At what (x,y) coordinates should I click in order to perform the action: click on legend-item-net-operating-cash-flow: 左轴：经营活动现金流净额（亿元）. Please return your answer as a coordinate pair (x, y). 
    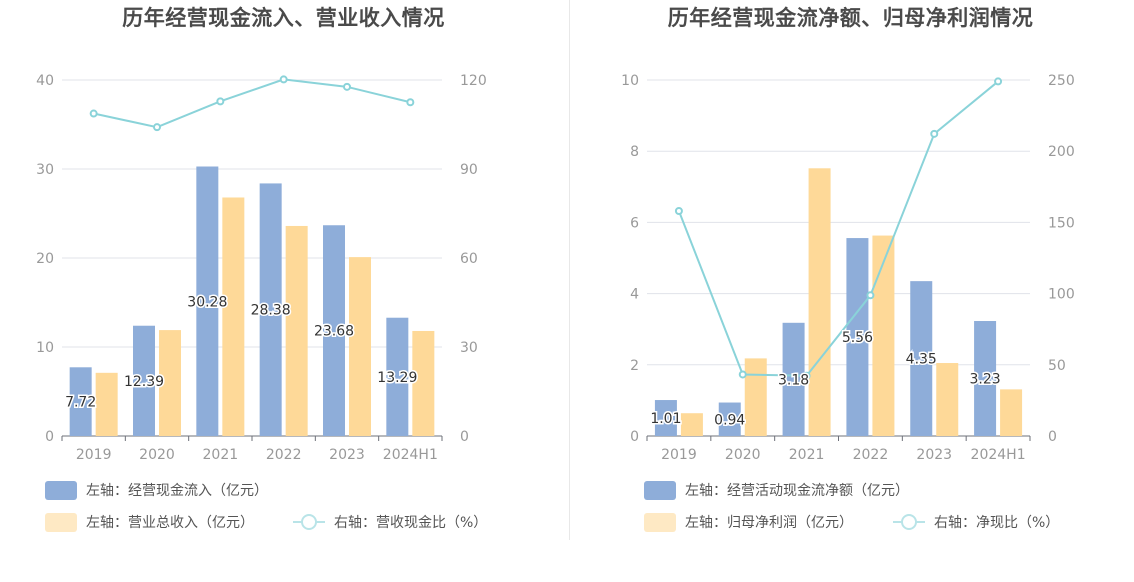
    Looking at the image, I should click on (776, 490).